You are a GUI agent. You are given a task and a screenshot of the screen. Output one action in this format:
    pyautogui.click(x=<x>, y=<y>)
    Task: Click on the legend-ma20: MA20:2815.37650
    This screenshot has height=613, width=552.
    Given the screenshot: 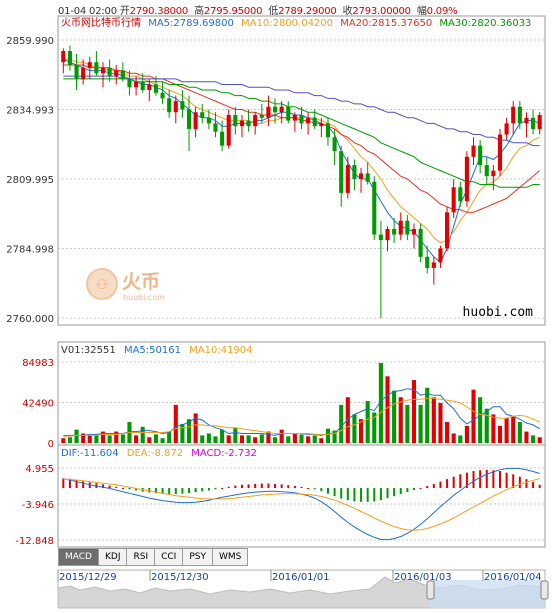 What is the action you would take?
    pyautogui.click(x=386, y=23)
    